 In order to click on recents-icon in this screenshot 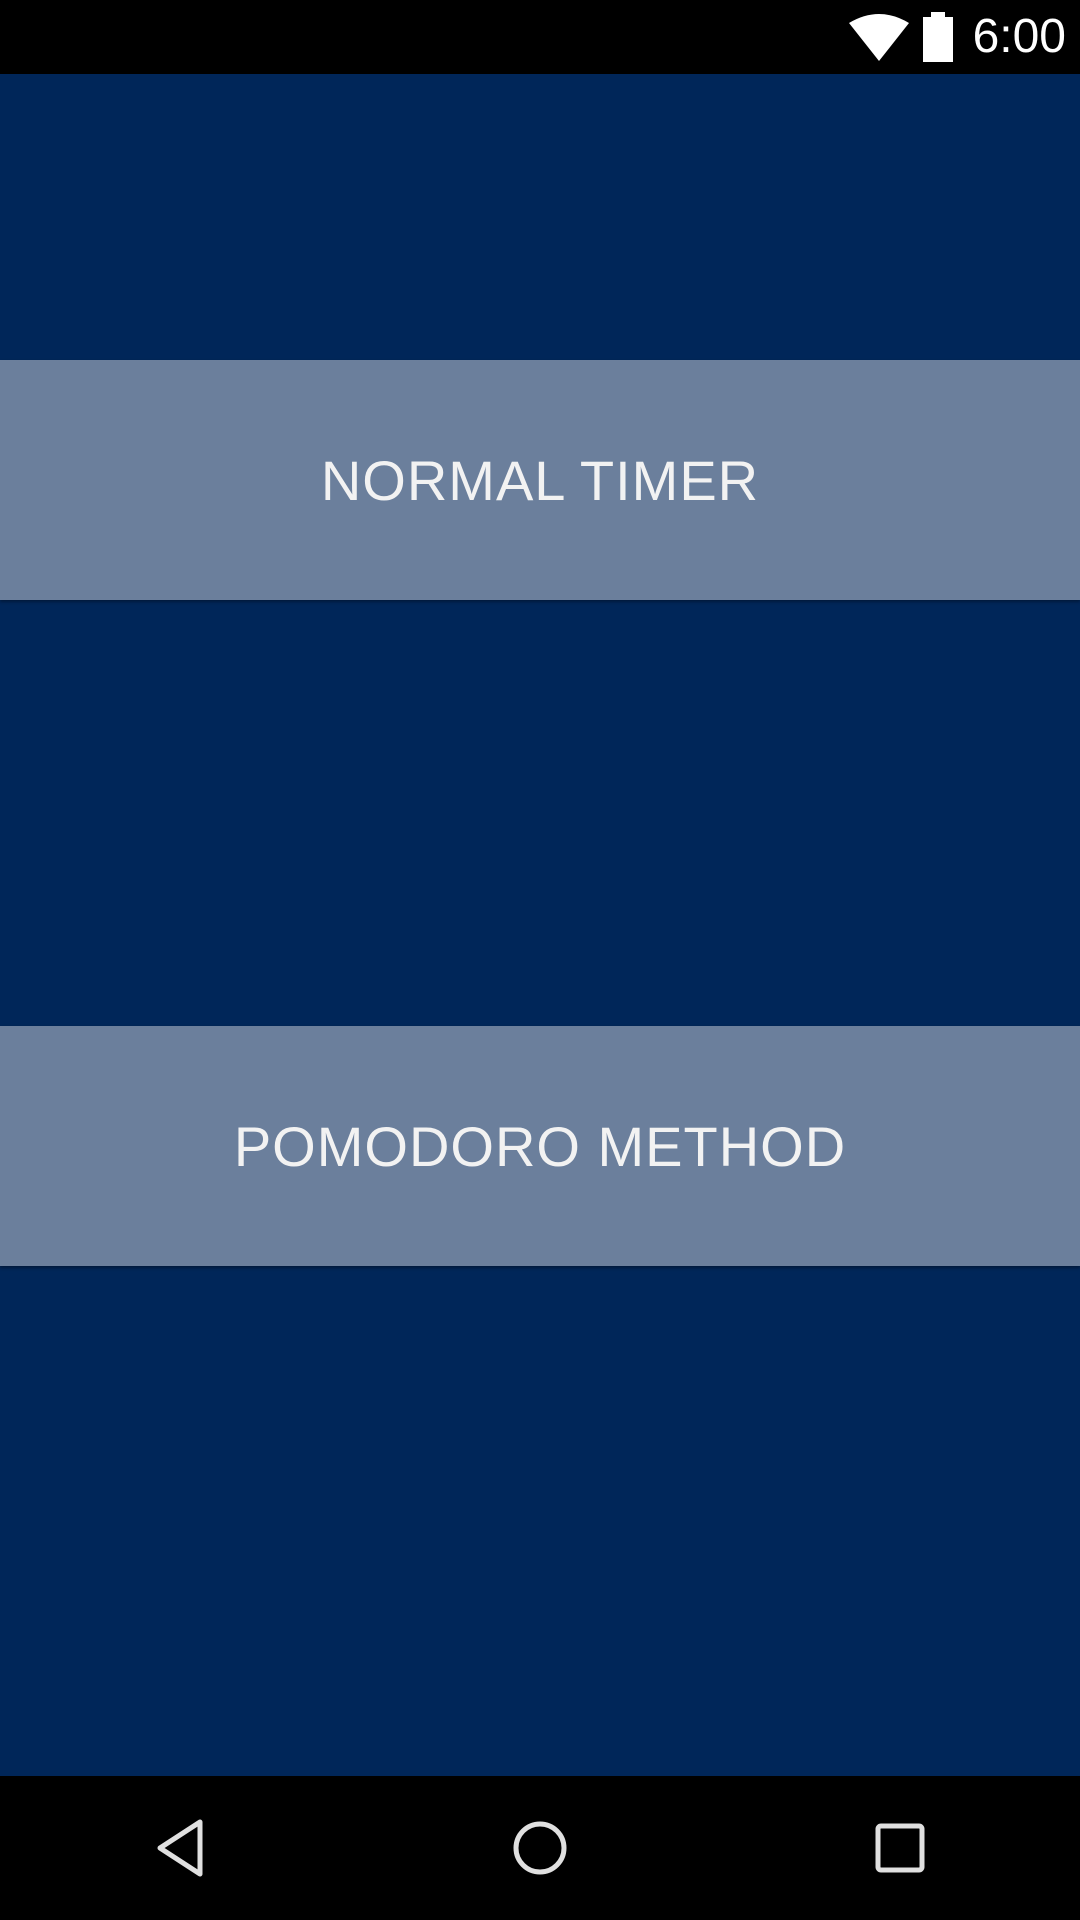, I will do `click(900, 1848)`.